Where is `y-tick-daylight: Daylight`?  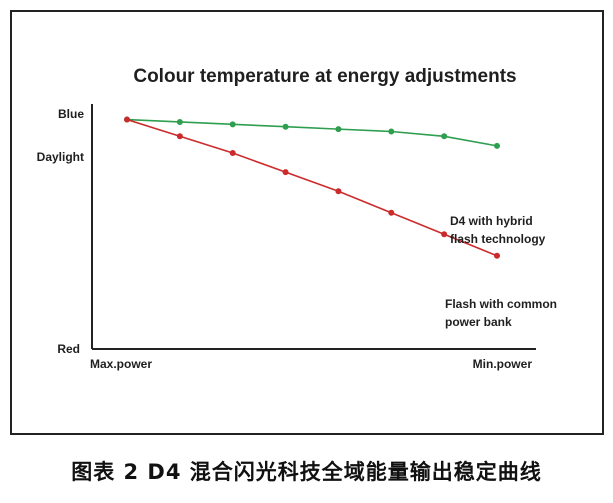 y-tick-daylight: Daylight is located at coordinates (60, 157).